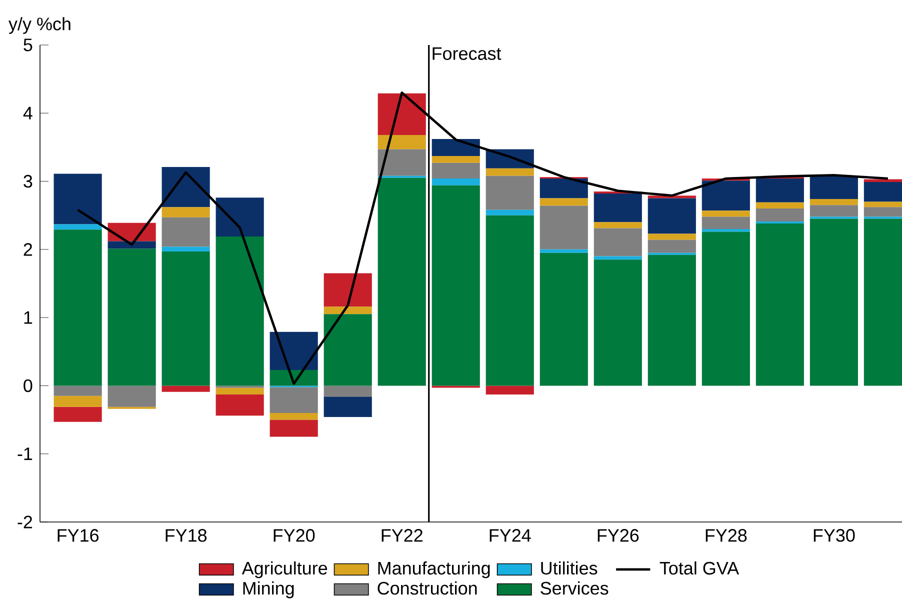  Describe the element at coordinates (294, 535) in the screenshot. I see `x-tick-label: FY20` at that location.